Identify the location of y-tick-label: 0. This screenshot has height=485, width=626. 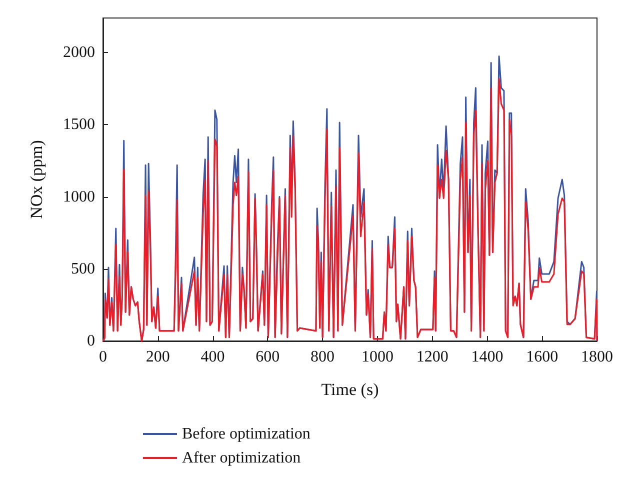
(91, 341).